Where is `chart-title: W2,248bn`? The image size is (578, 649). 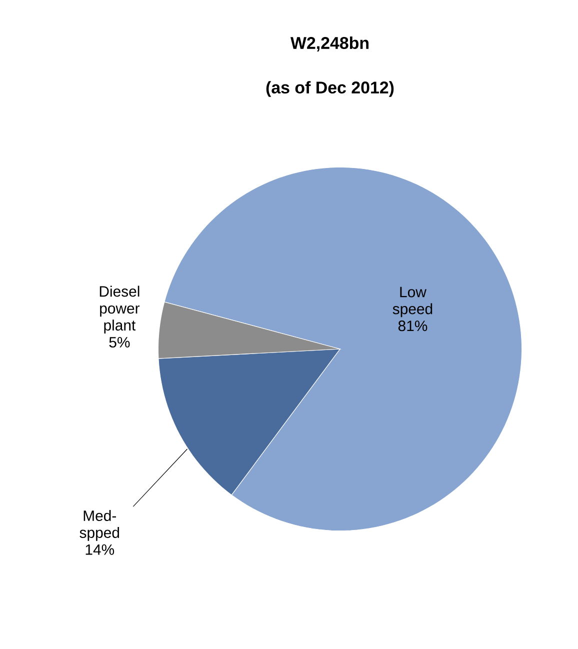 chart-title: W2,248bn is located at coordinates (329, 44).